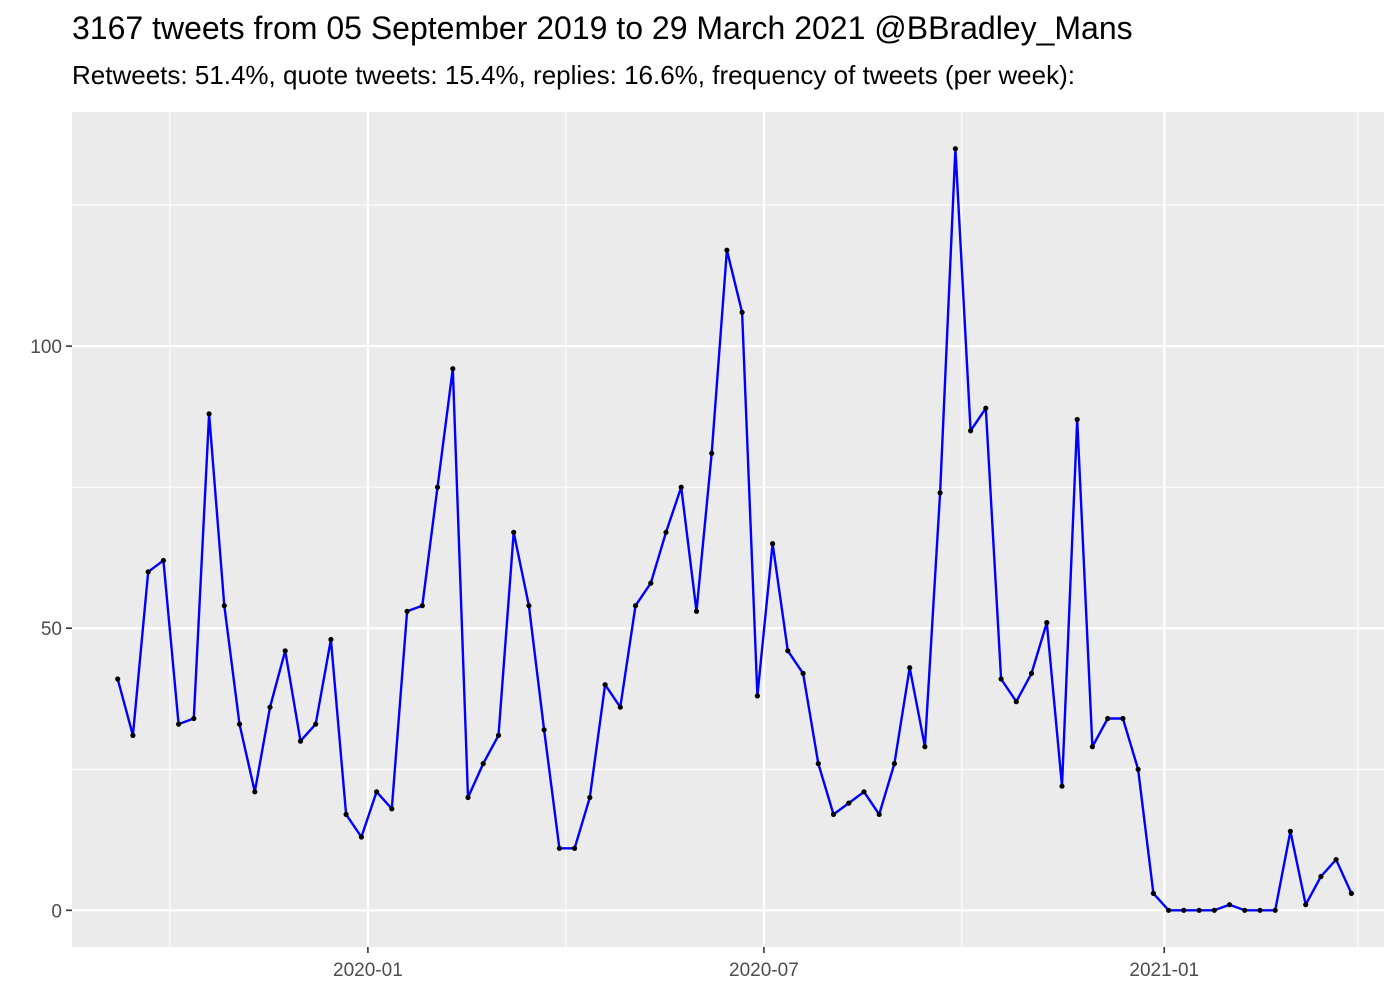  What do you see at coordinates (56, 911) in the screenshot?
I see `y-tick-label: 0` at bounding box center [56, 911].